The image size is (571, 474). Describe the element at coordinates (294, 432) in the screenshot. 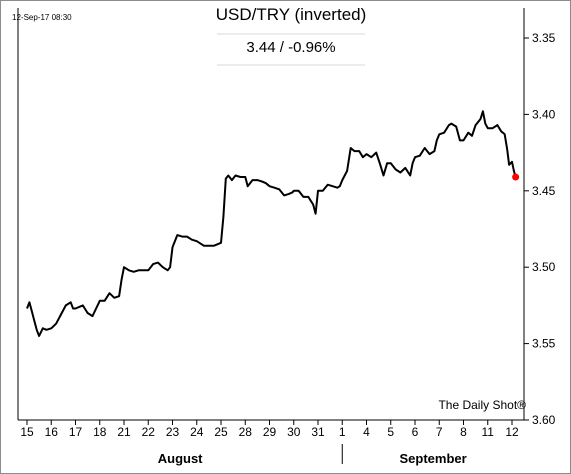

I see `x-tick-label: 30` at that location.